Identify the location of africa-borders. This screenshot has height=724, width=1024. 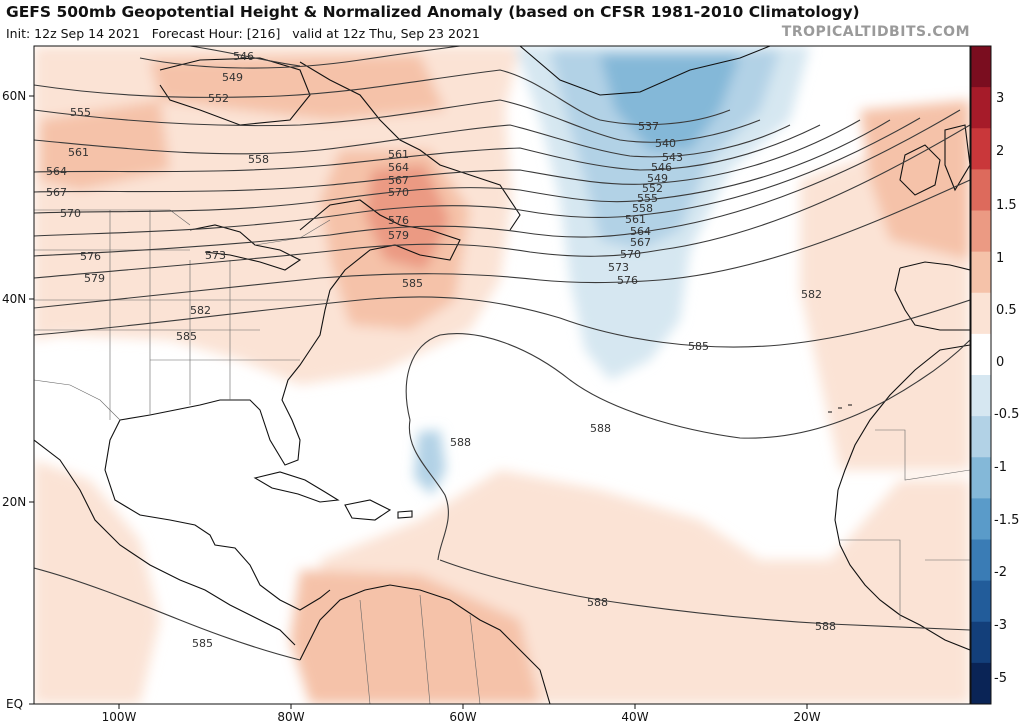
(905, 524).